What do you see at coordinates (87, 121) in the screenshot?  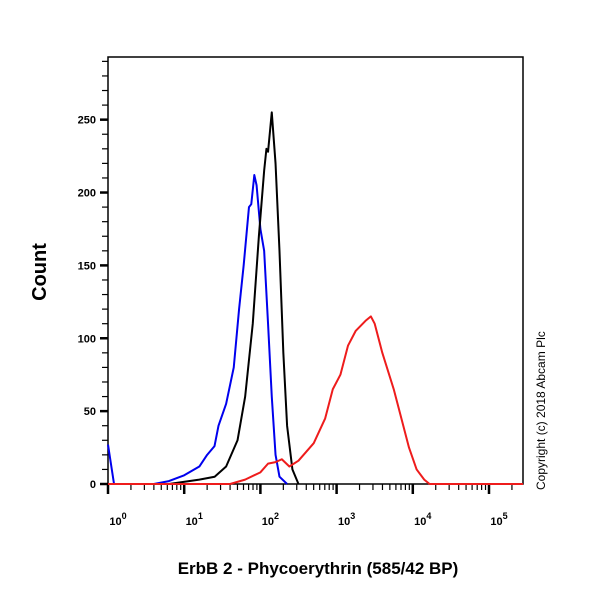 I see `y-tick-label: 250` at bounding box center [87, 121].